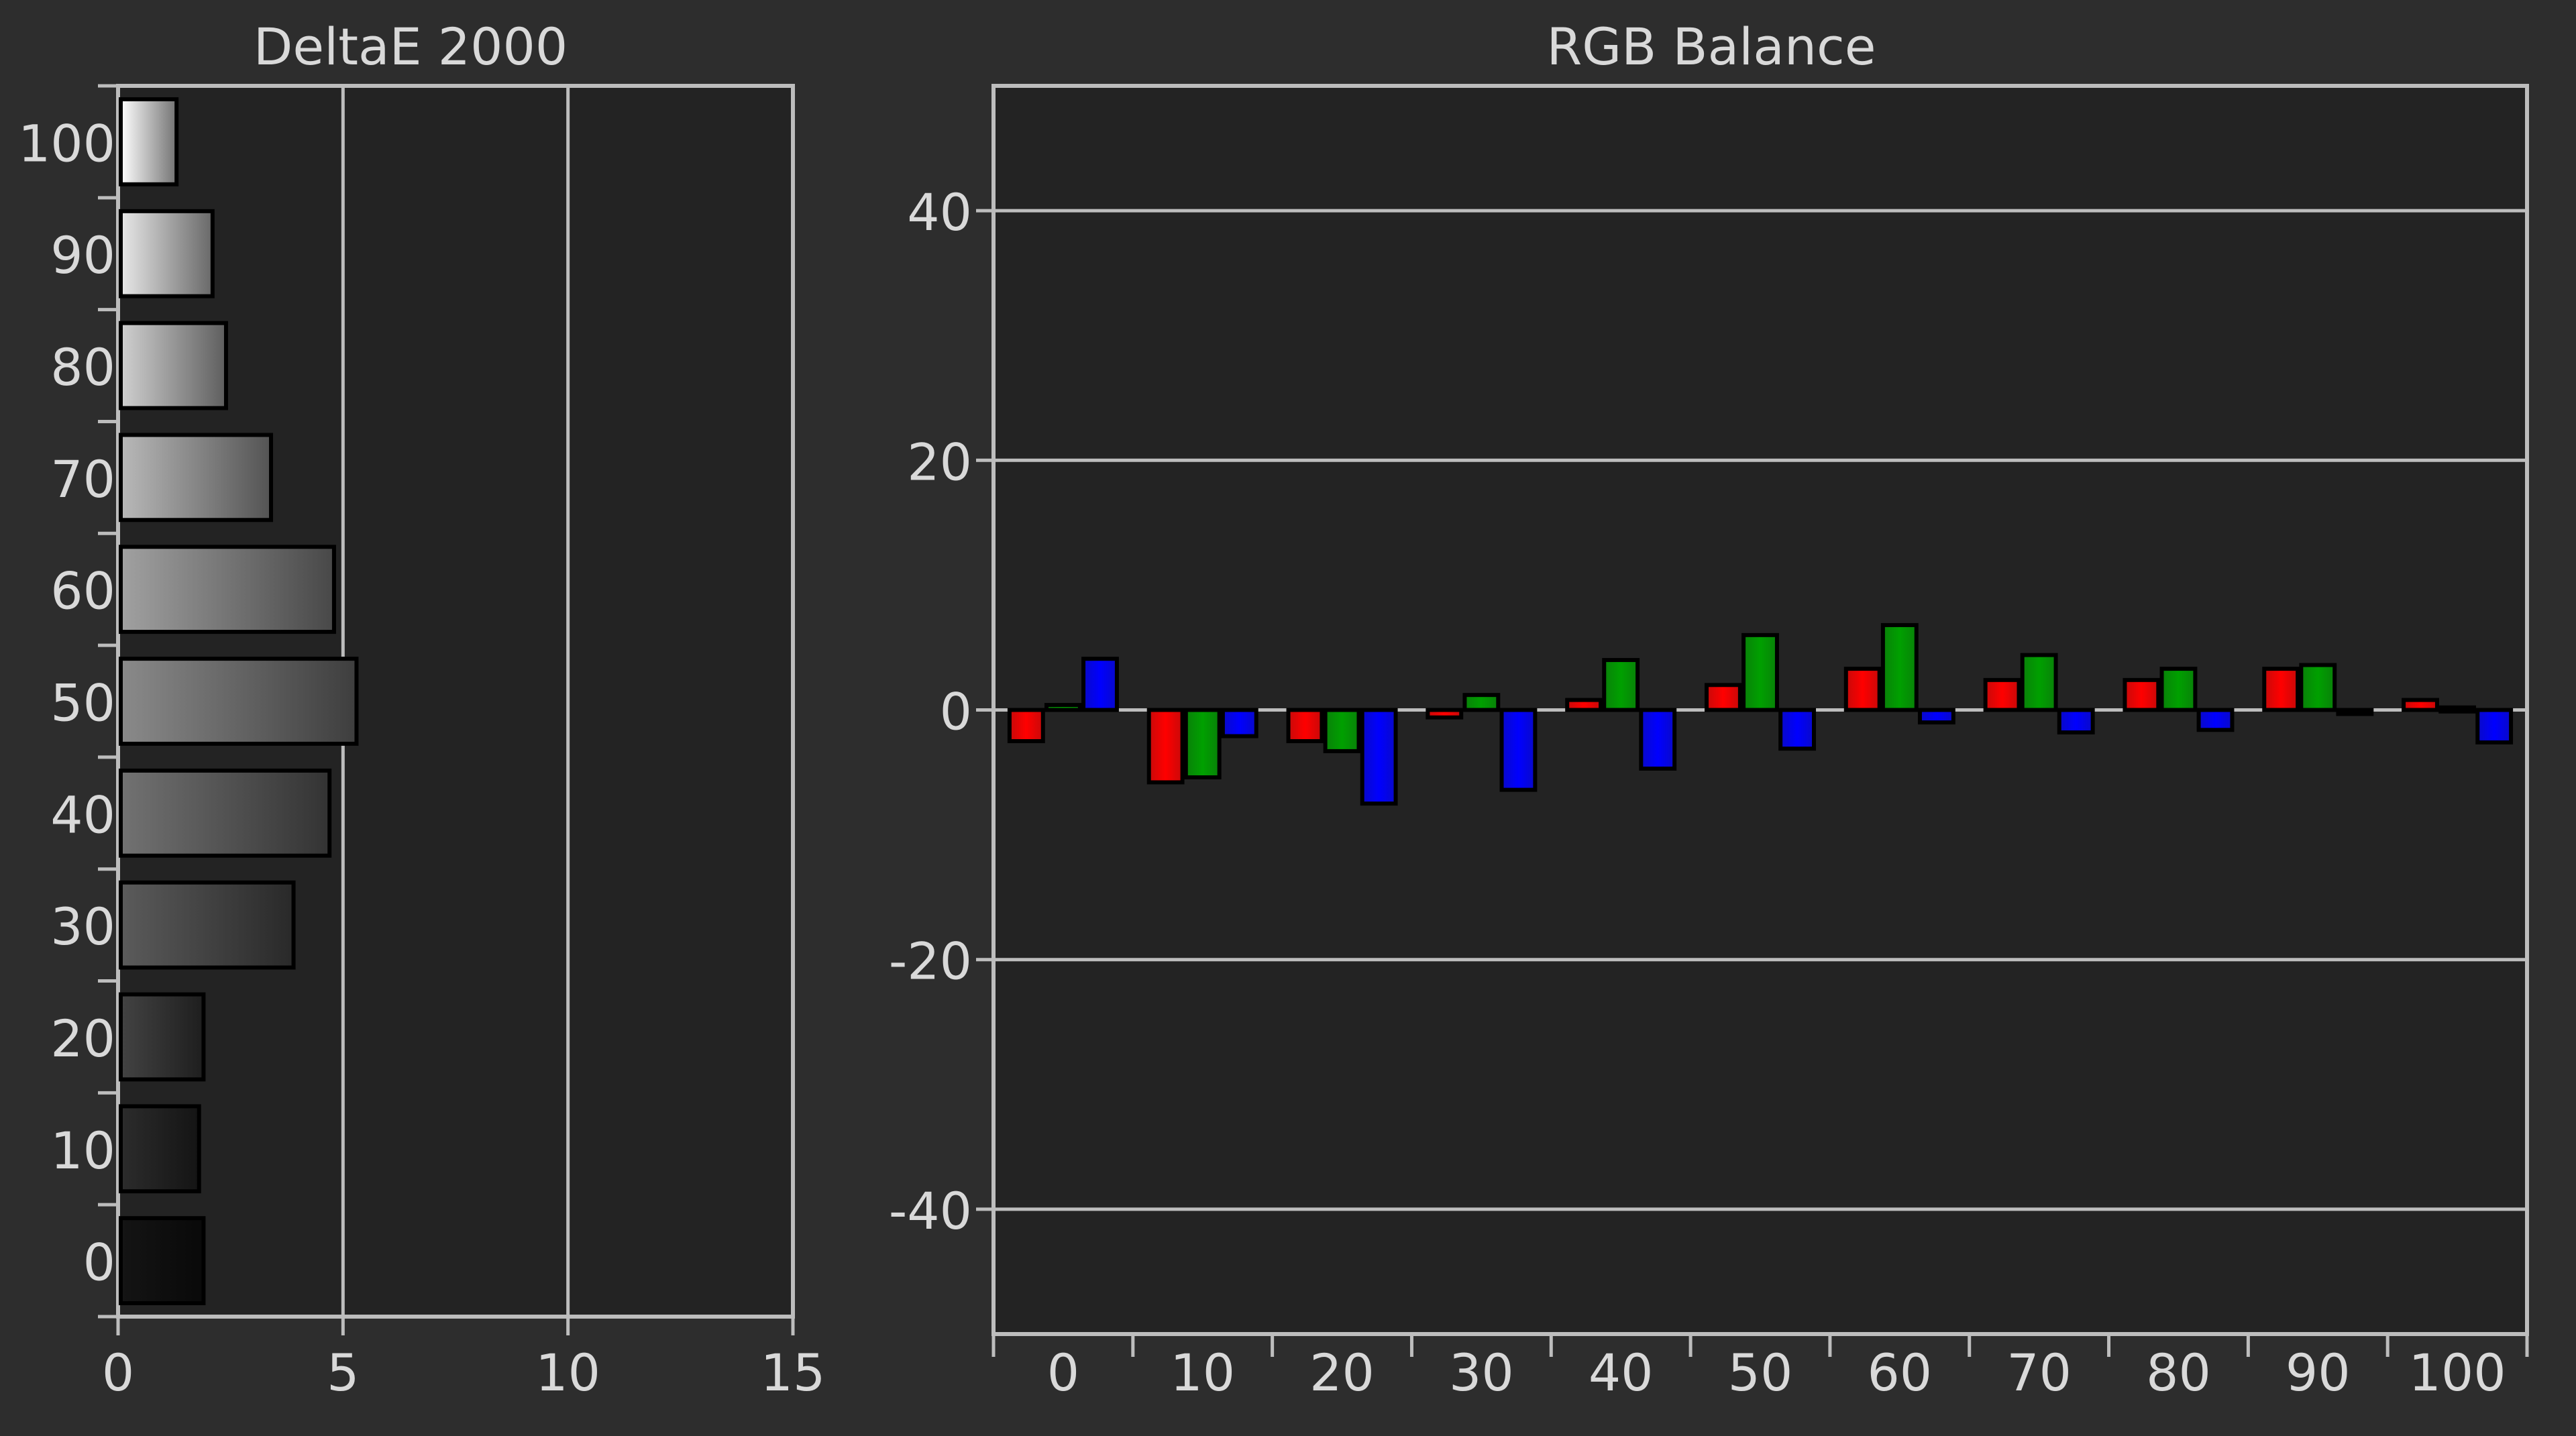  What do you see at coordinates (2318, 1372) in the screenshot?
I see `rgb-x-tick-label: 90` at bounding box center [2318, 1372].